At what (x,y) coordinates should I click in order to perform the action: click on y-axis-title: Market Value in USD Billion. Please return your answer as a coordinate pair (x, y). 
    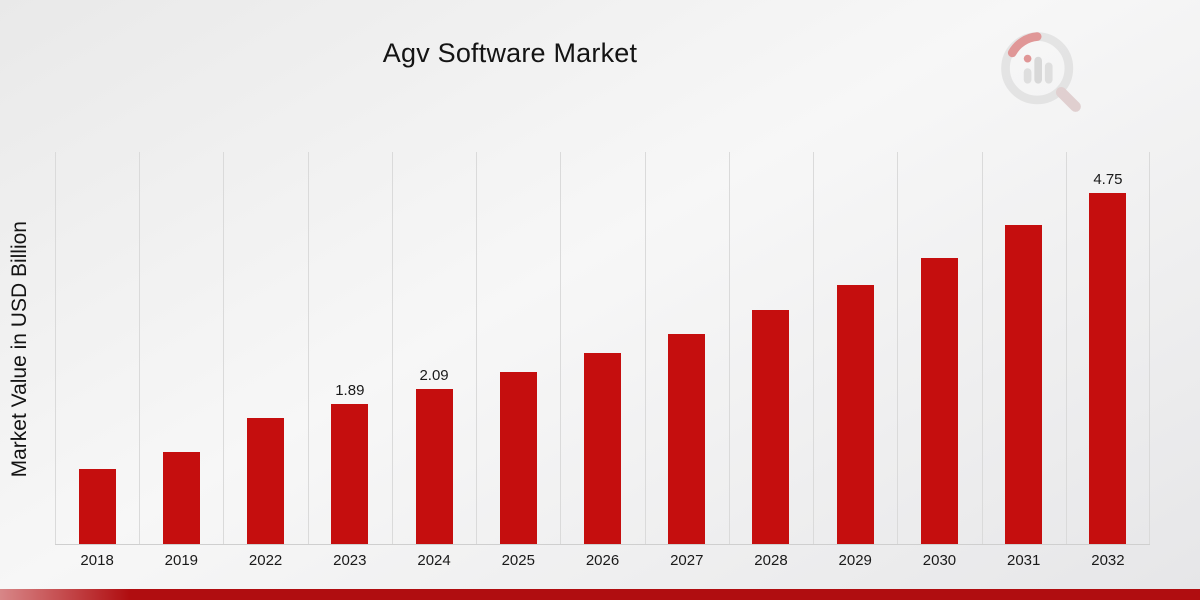
    Looking at the image, I should click on (19, 349).